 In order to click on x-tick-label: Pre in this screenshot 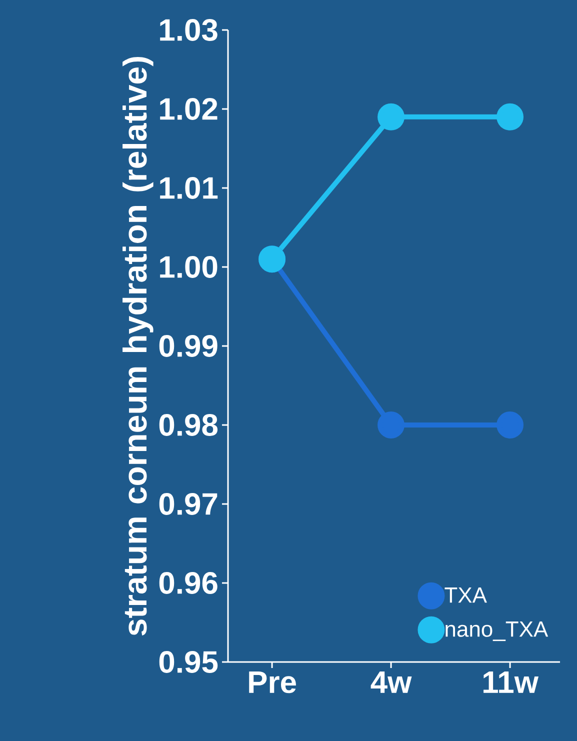, I will do `click(272, 683)`.